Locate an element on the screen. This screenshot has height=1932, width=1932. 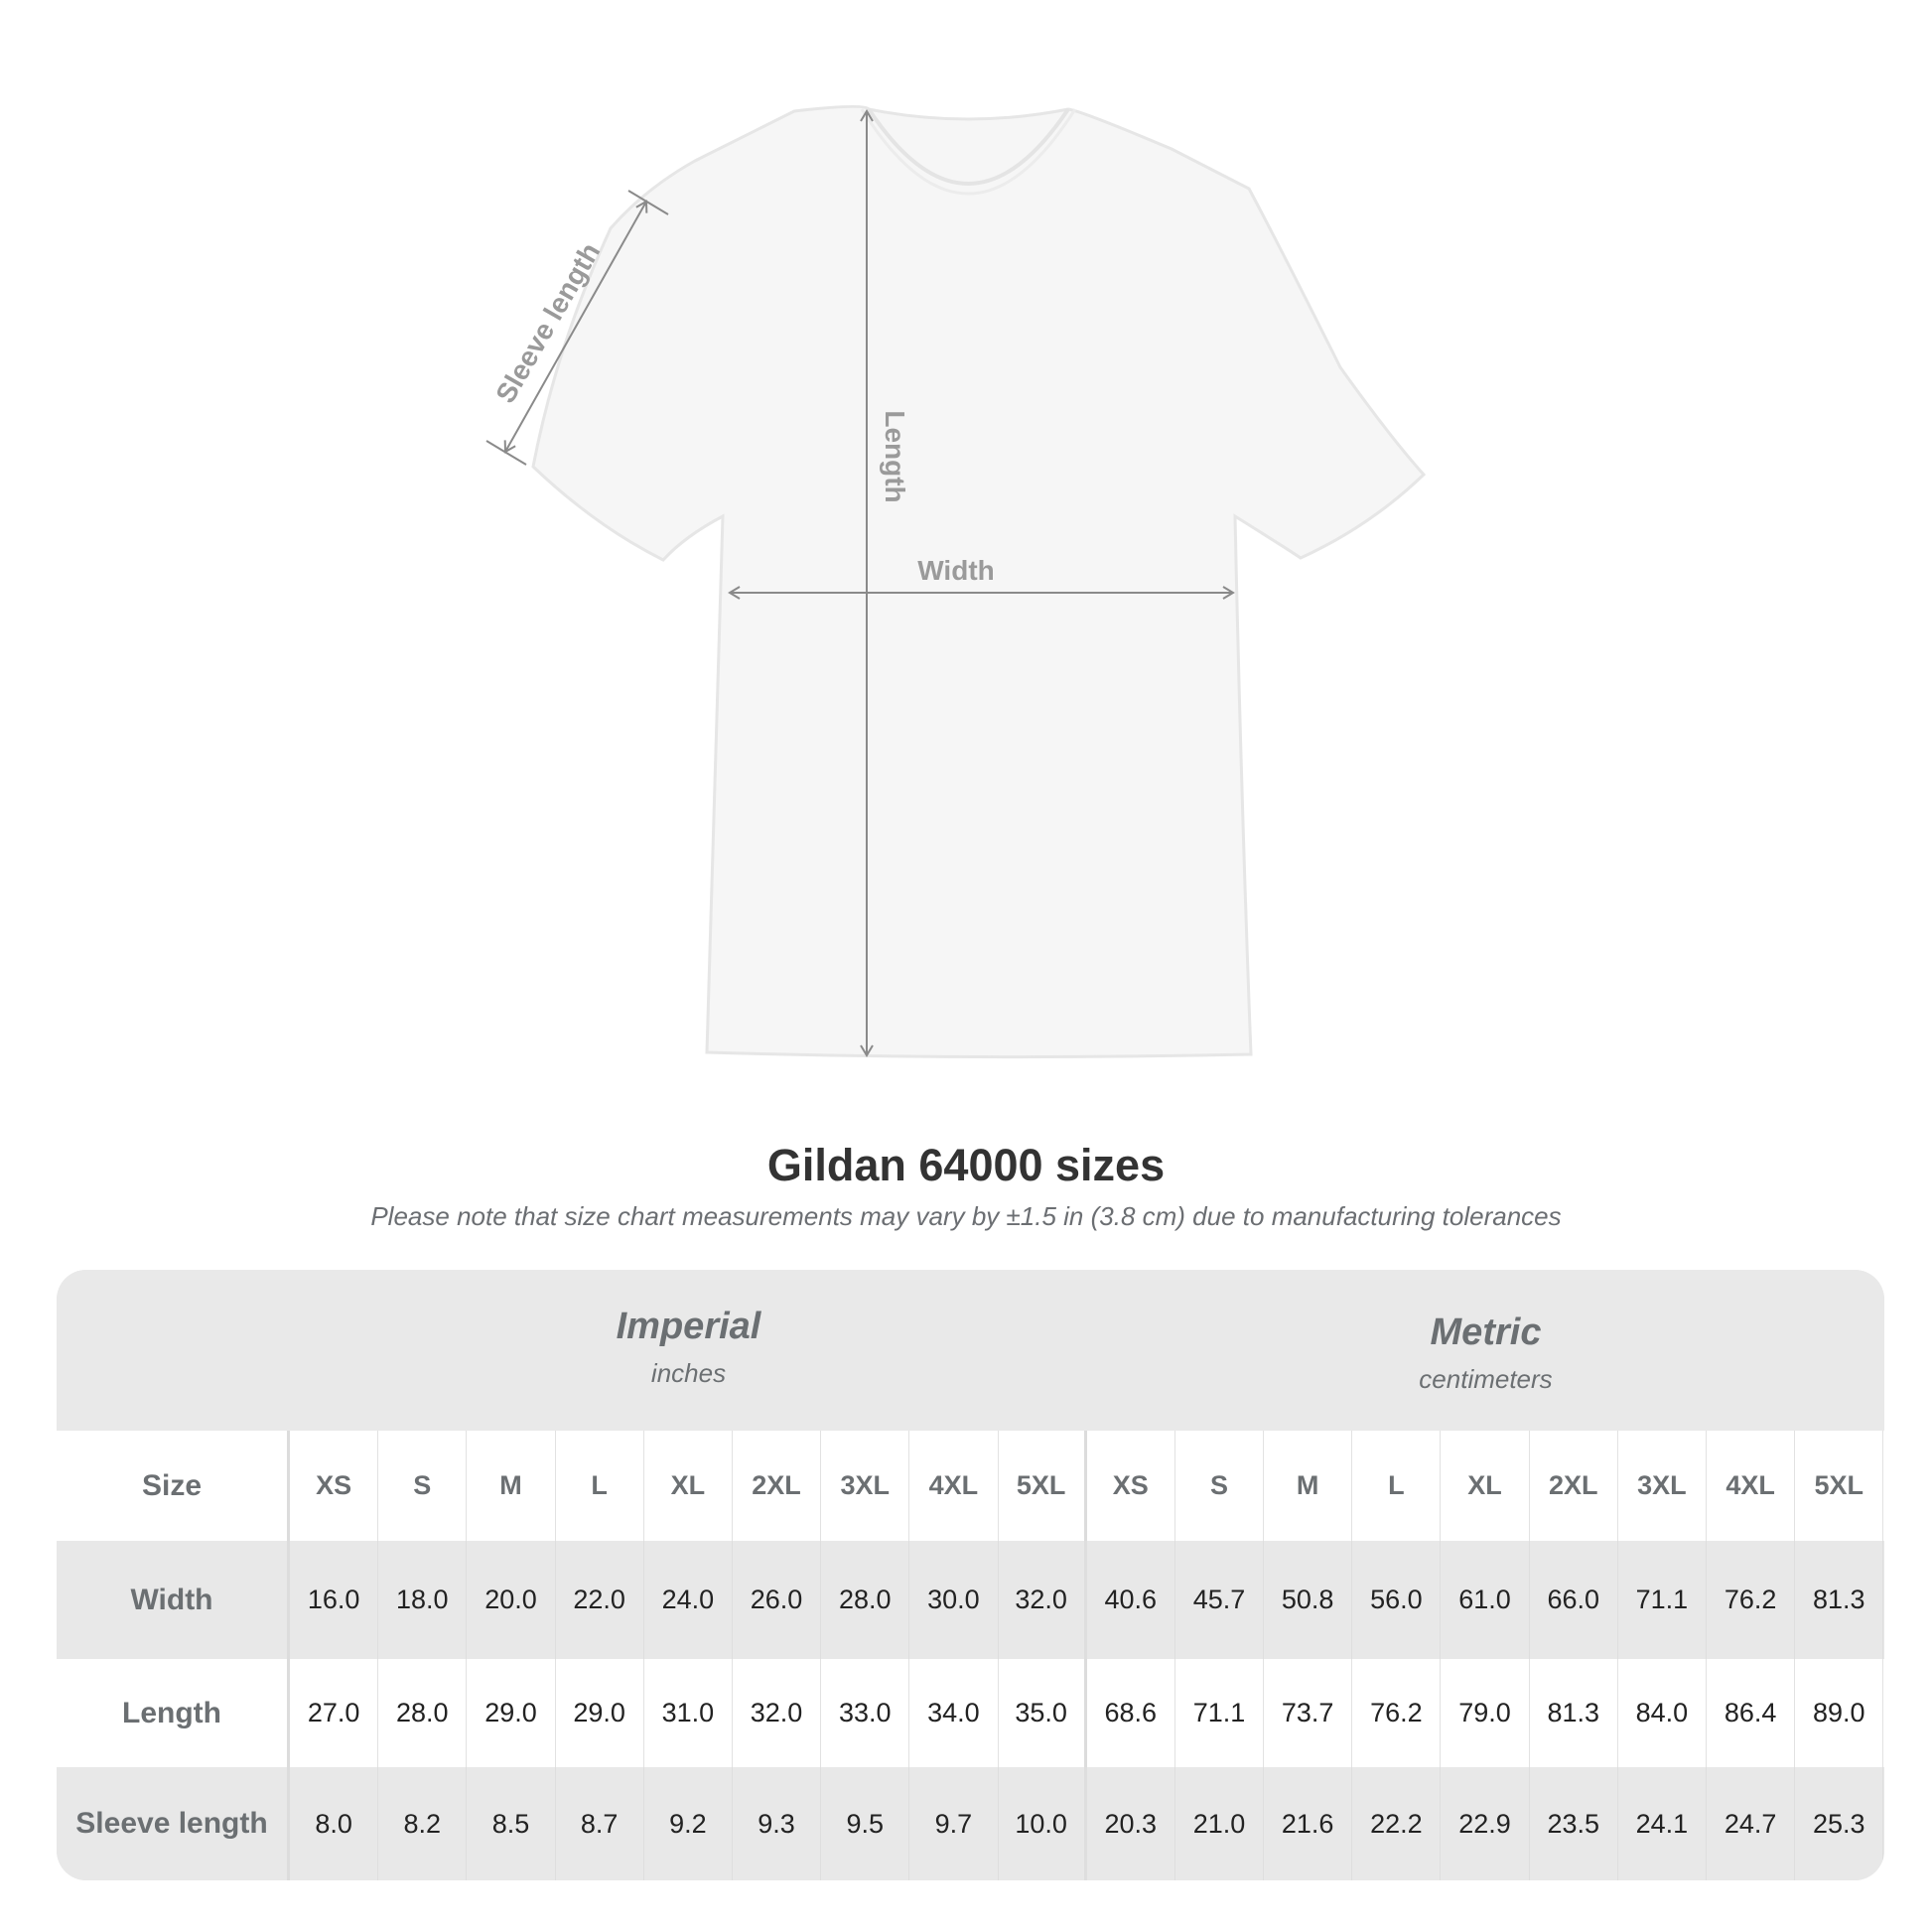
row-label: Sleeve length is located at coordinates (173, 1823).